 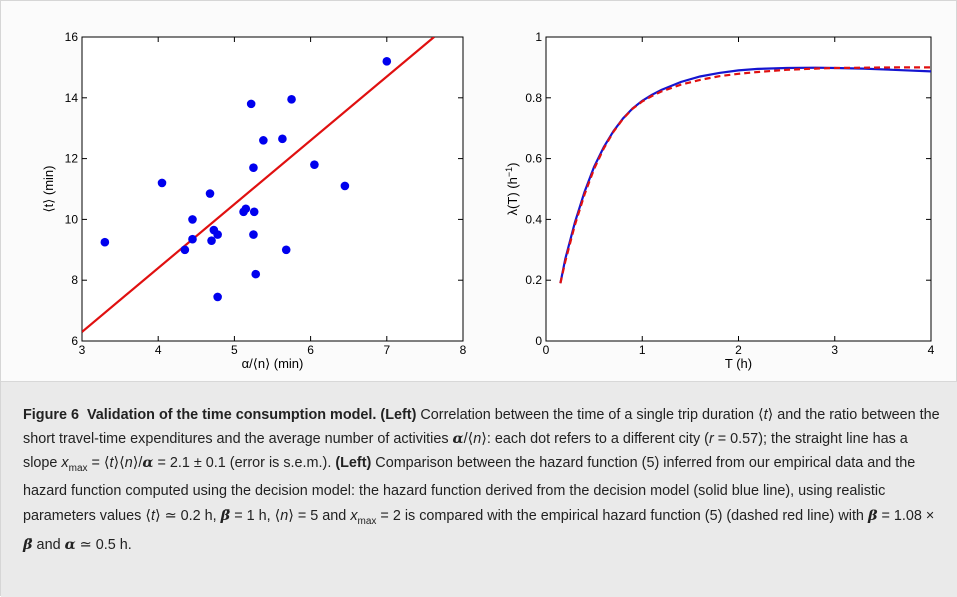 What do you see at coordinates (82, 350) in the screenshot?
I see `left-x-tick-label: 3` at bounding box center [82, 350].